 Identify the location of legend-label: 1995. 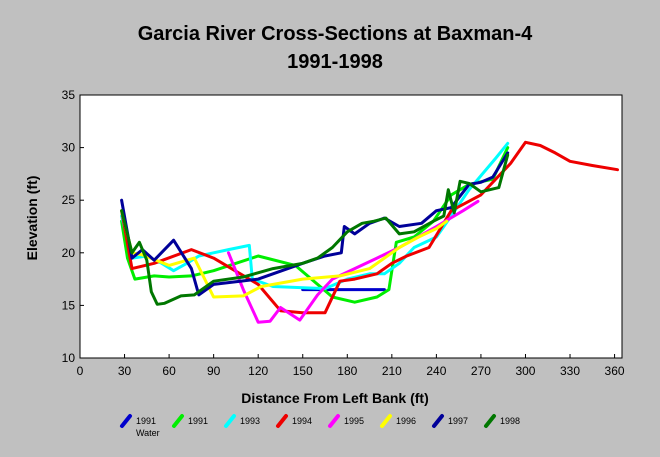
(354, 421).